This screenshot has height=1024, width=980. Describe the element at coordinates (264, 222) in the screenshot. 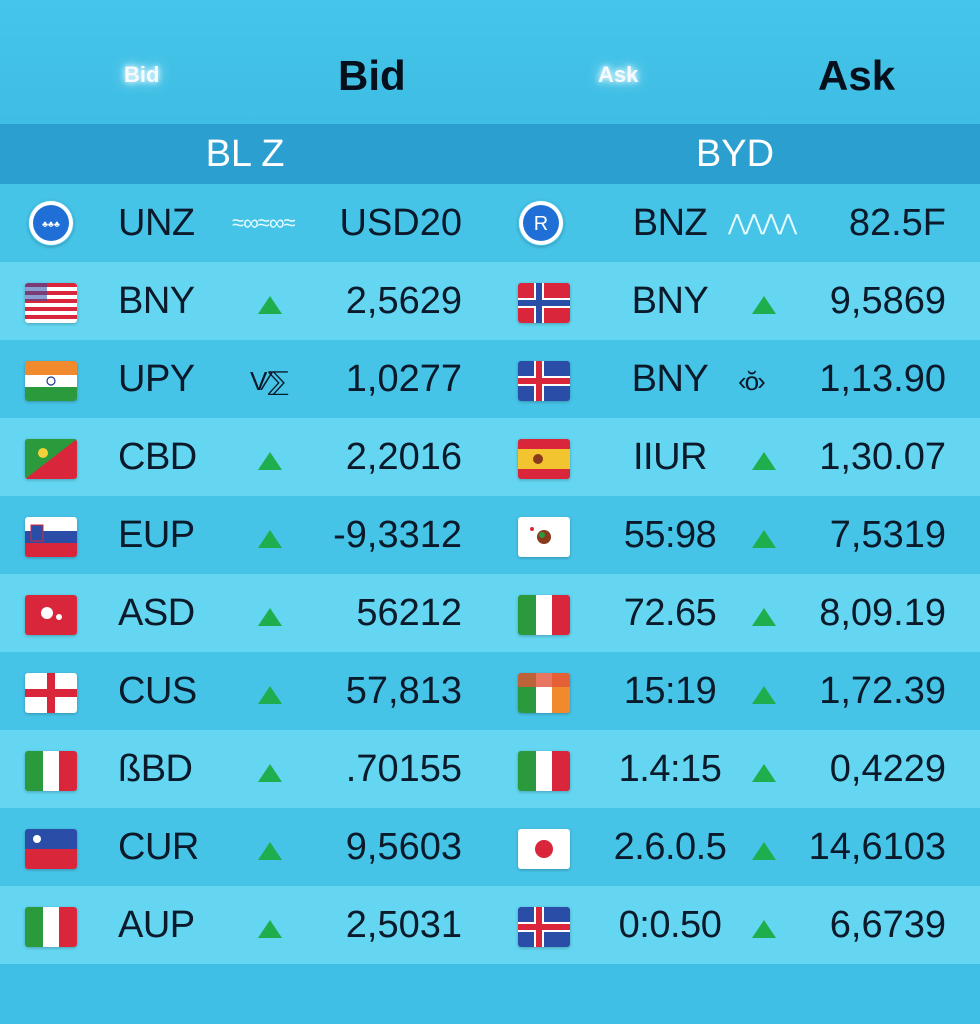

I see `wave-icon: ≈∞≈∞≈` at that location.